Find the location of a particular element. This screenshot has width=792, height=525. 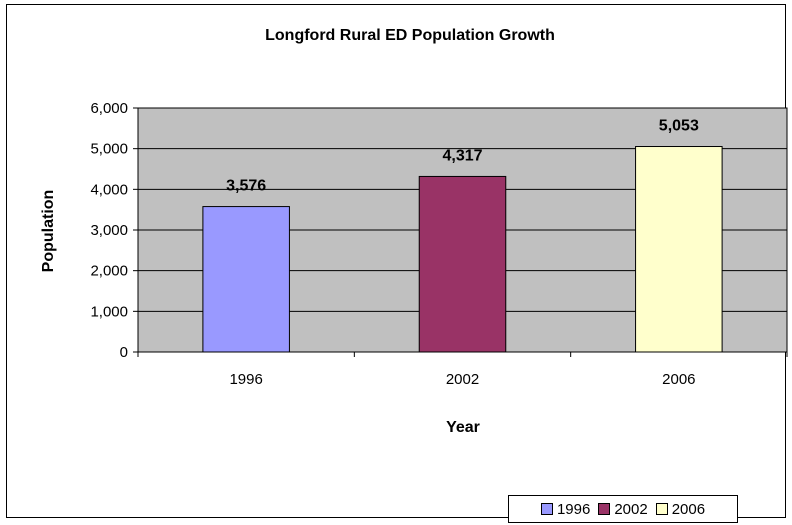

x-tick-labels: 1996 2002 2006 is located at coordinates (462, 379).